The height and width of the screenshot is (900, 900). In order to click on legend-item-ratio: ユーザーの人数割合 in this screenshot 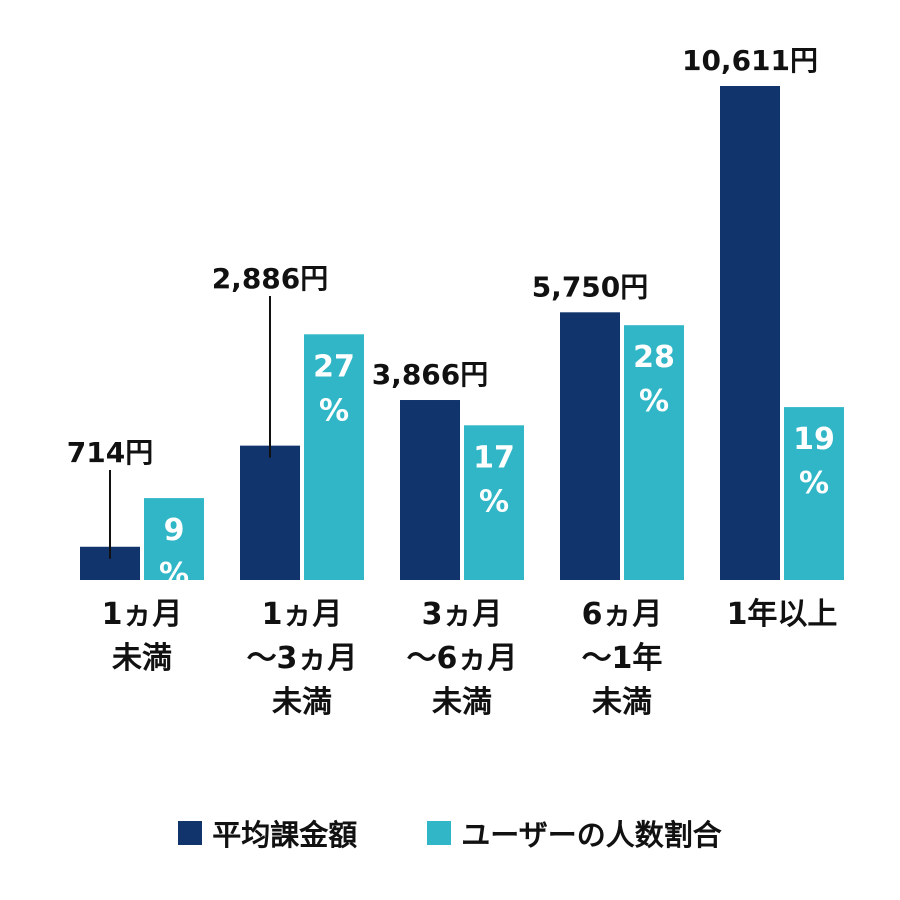, I will do `click(574, 833)`.